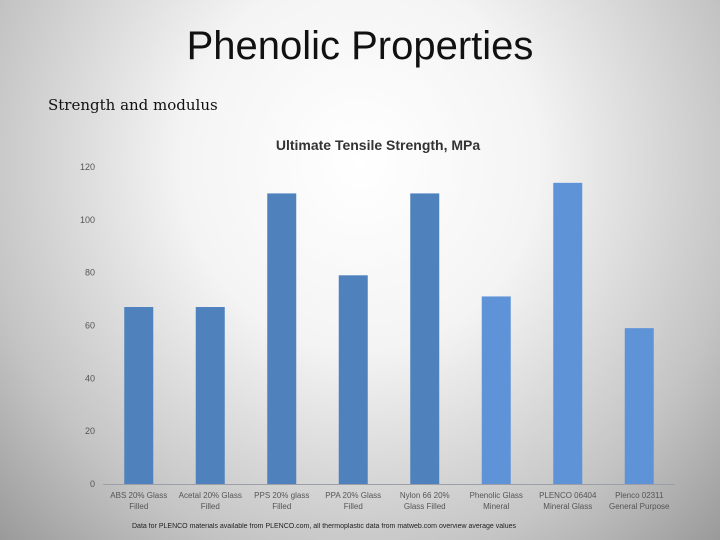  I want to click on slide-subtitle: Strength and modulus, so click(133, 105).